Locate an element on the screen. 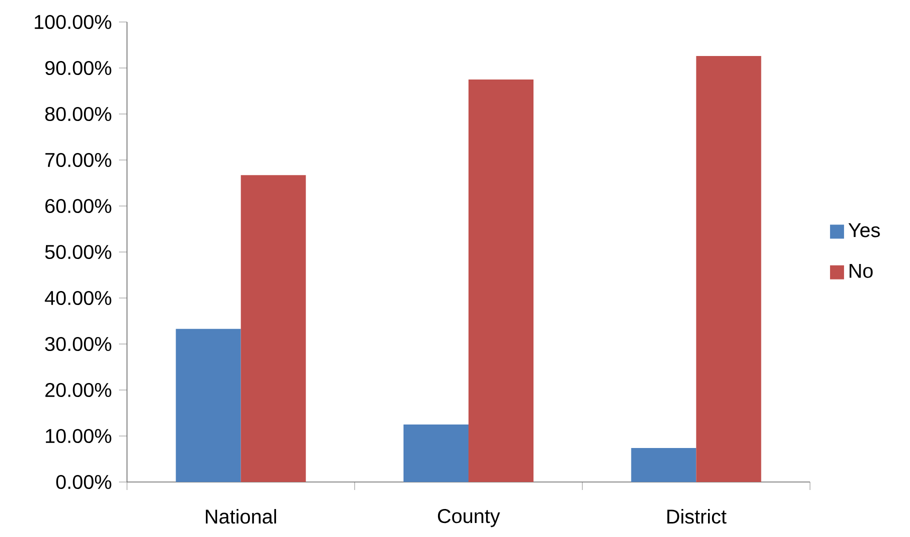 Image resolution: width=910 pixels, height=537 pixels. y-tick-label: 60.00% is located at coordinates (78, 206).